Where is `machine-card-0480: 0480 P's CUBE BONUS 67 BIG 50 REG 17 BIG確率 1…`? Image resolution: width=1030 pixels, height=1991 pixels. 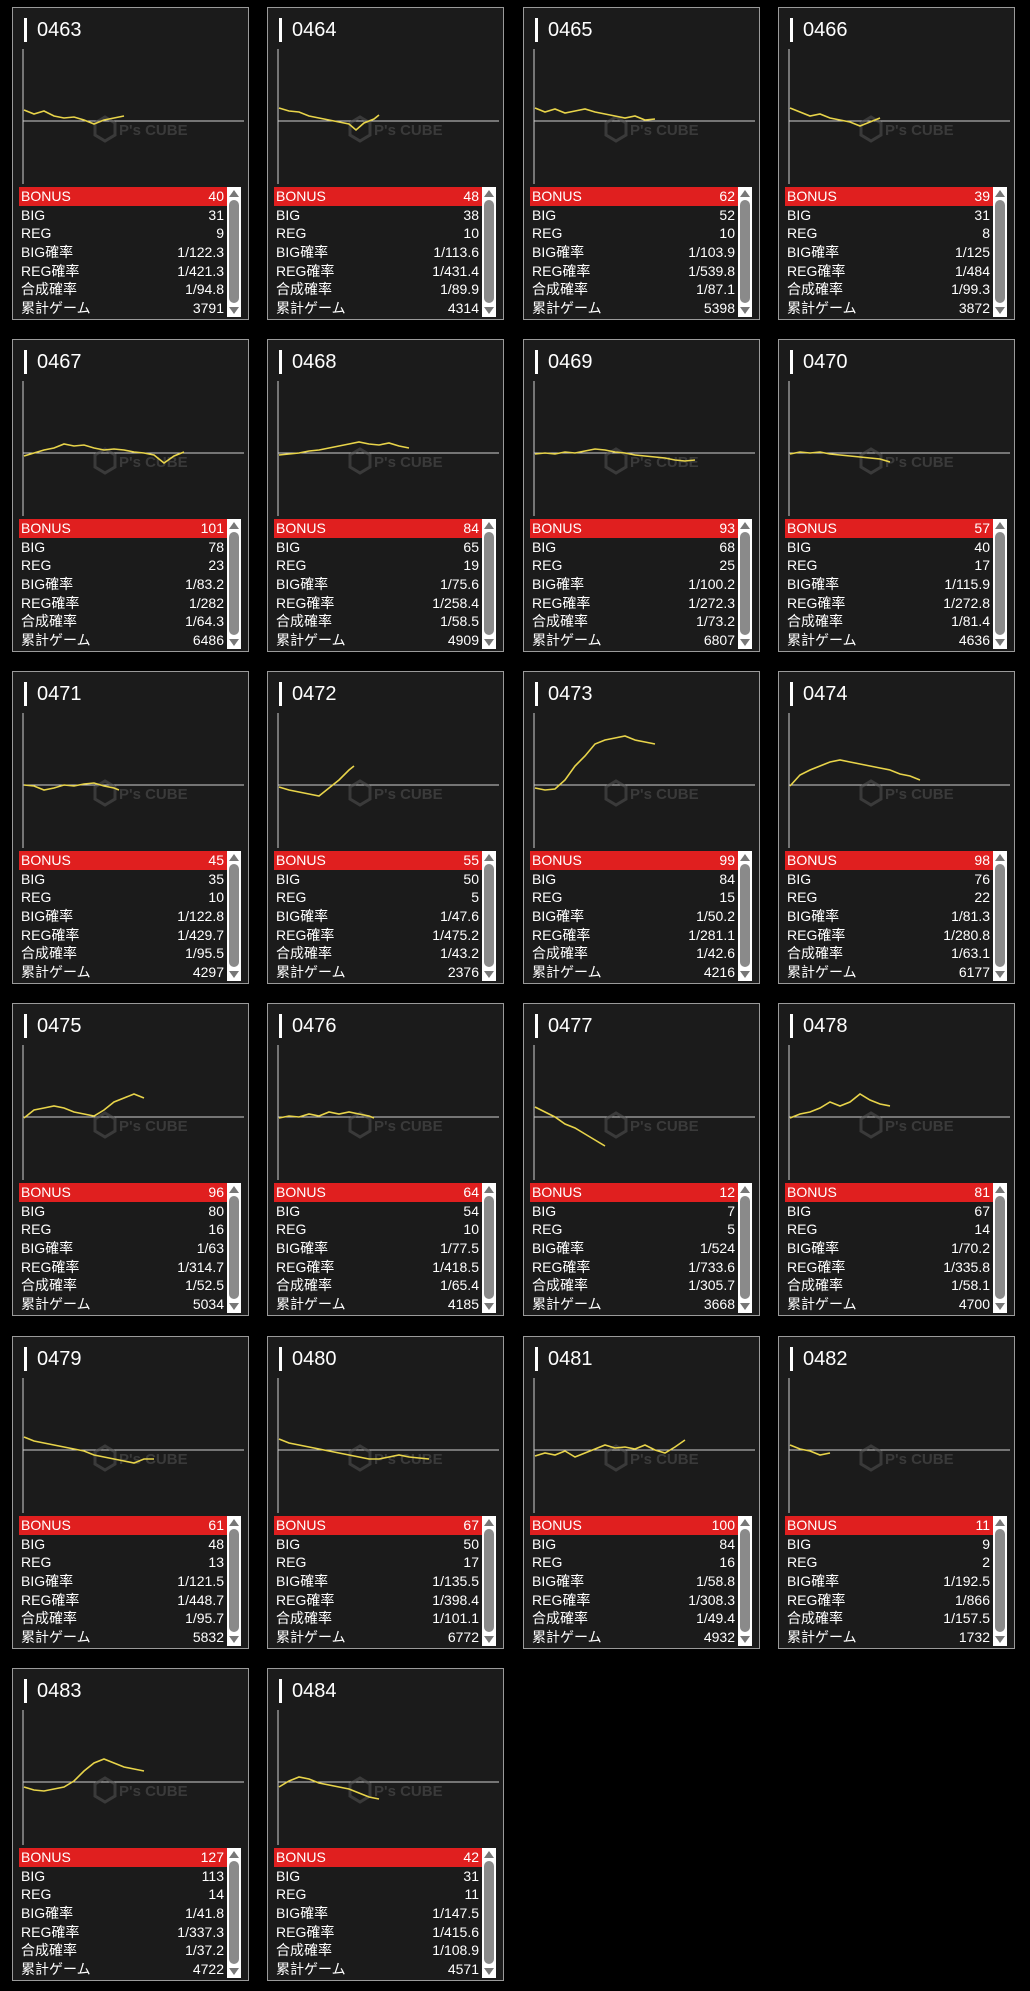
machine-card-0480: 0480 P's CUBE BONUS 67 BIG 50 REG 17 BIG確率 1… is located at coordinates (385, 1492).